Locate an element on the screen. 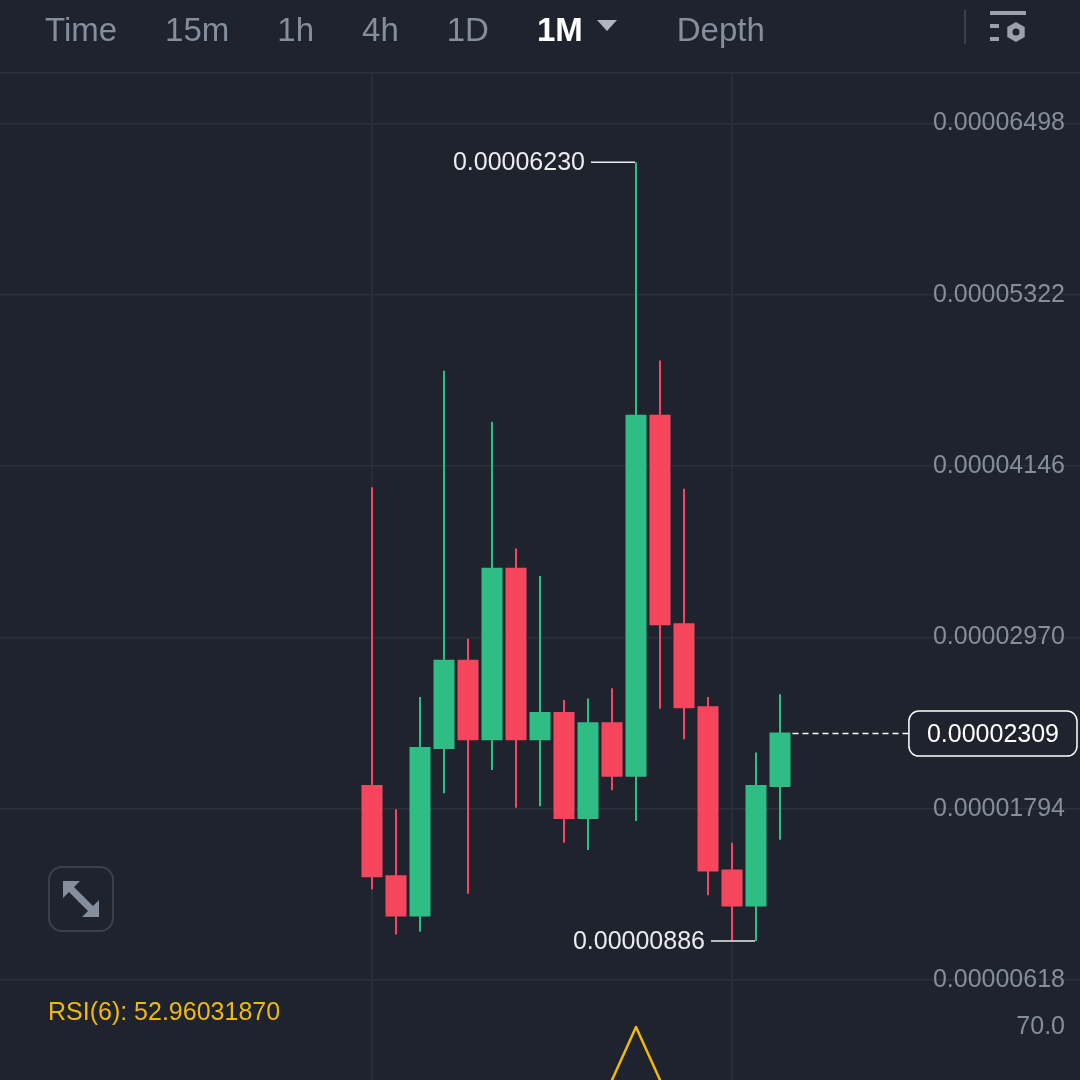  y-tick-label: 0.00002970 is located at coordinates (998, 635).